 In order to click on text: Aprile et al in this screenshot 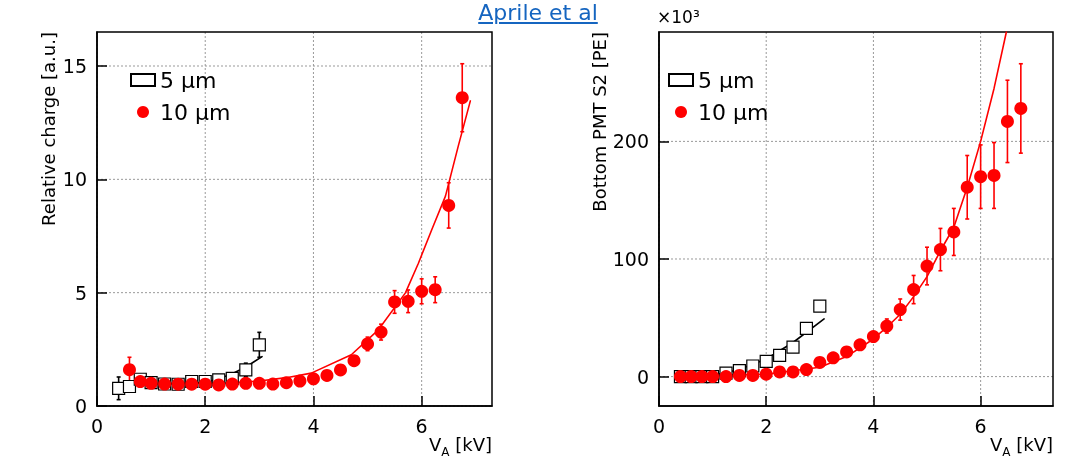, I will do `click(538, 12)`.